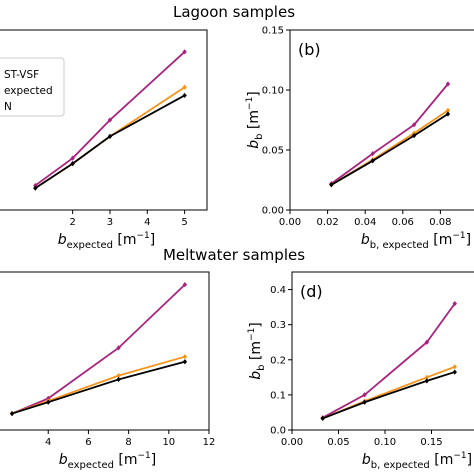 This screenshot has height=474, width=474. Describe the element at coordinates (311, 291) in the screenshot. I see `panel-label: (d)` at that location.